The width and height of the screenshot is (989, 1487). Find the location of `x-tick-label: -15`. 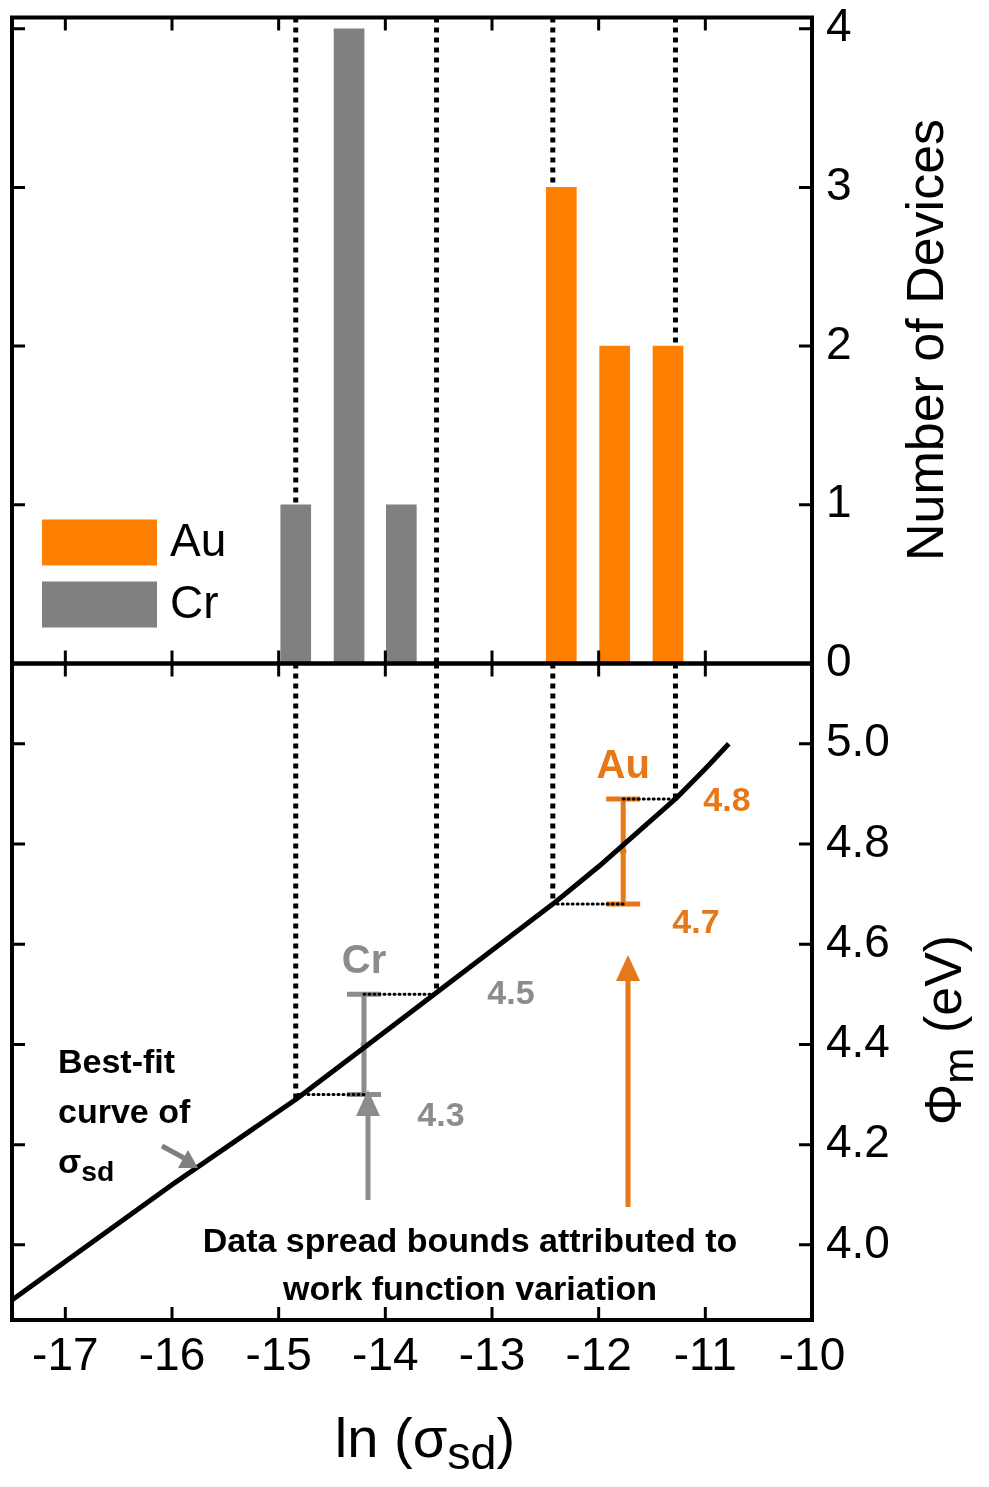

x-tick-label: -15 is located at coordinates (278, 1354).